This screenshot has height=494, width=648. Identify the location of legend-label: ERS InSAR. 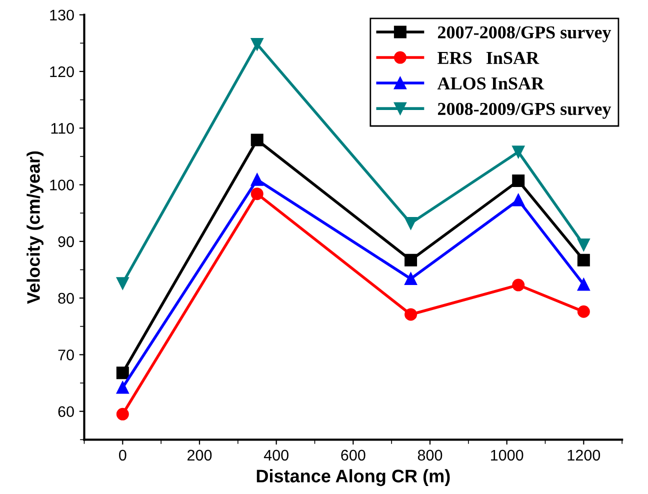
(489, 58).